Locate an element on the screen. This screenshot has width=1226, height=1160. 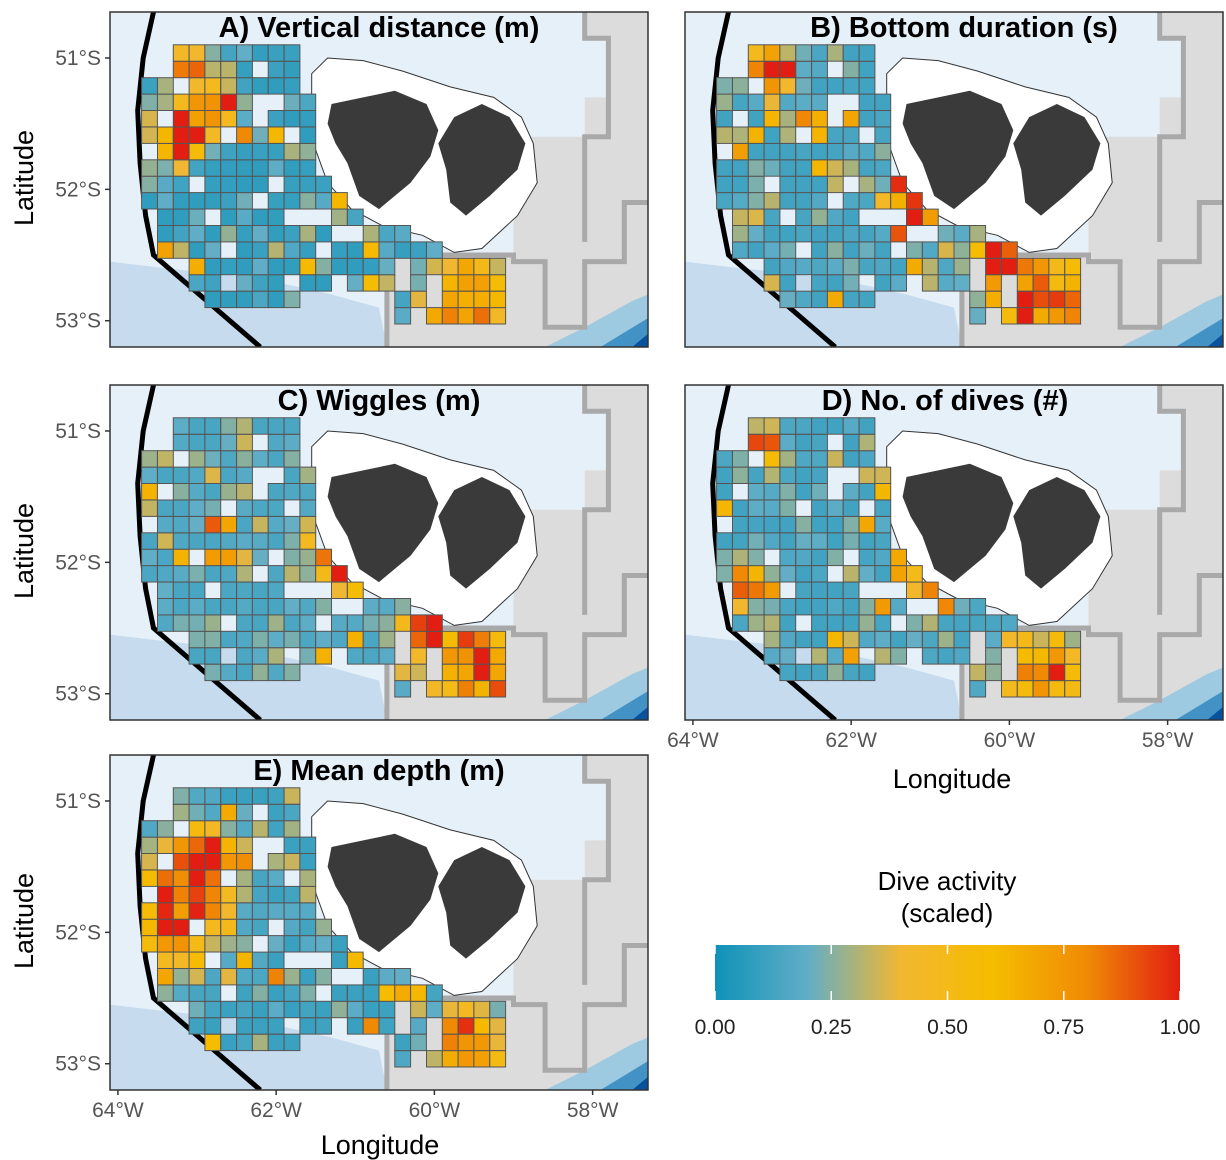
bathymetry-deepest is located at coordinates (1215, 713).